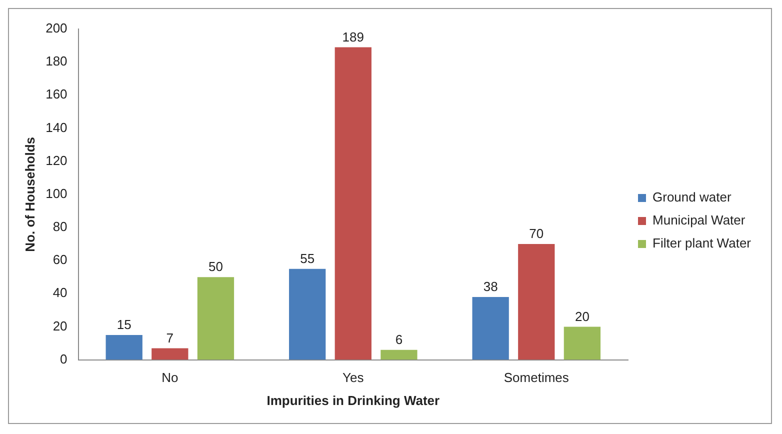  Describe the element at coordinates (353, 36) in the screenshot. I see `data-label: 189` at that location.